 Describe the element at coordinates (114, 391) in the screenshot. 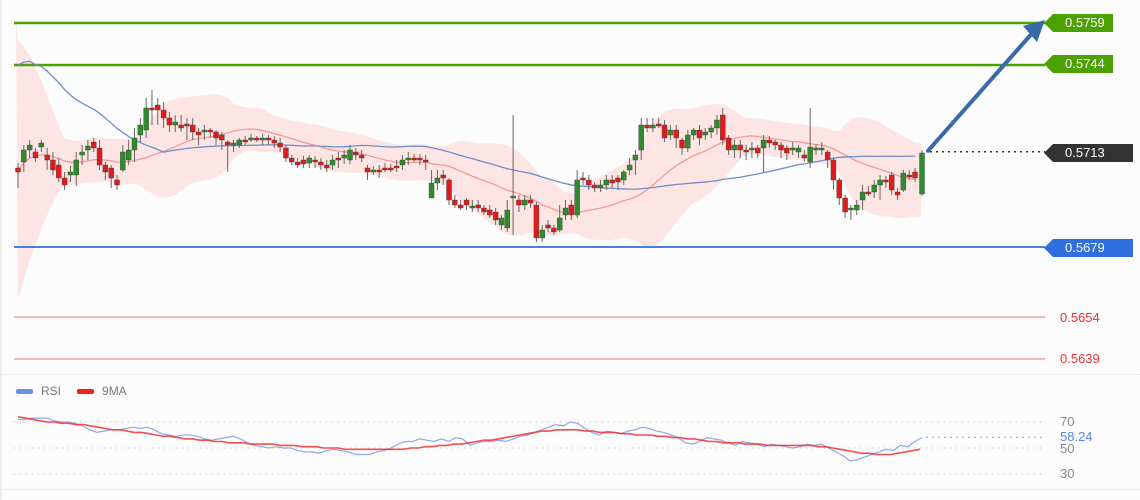

I see `legend-ma-label: 9MA` at that location.